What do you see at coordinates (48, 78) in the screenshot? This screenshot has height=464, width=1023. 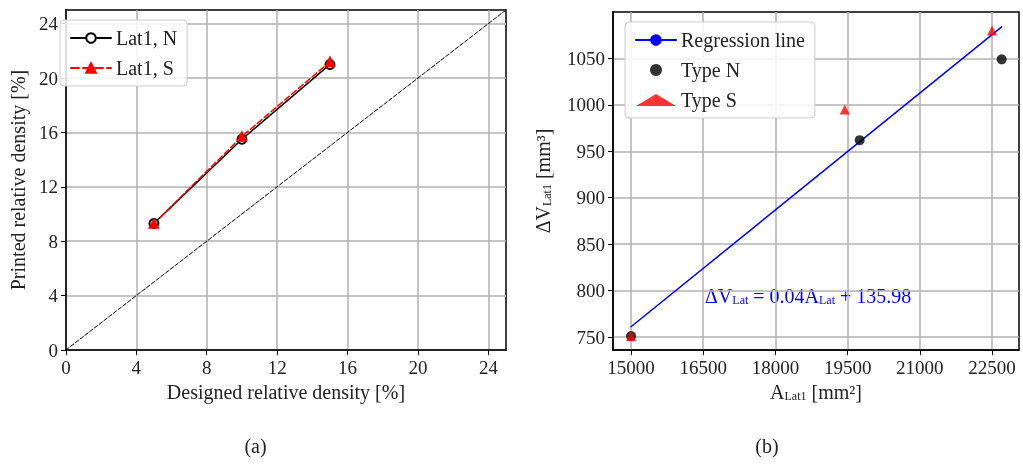 I see `y-tick-label: 20` at bounding box center [48, 78].